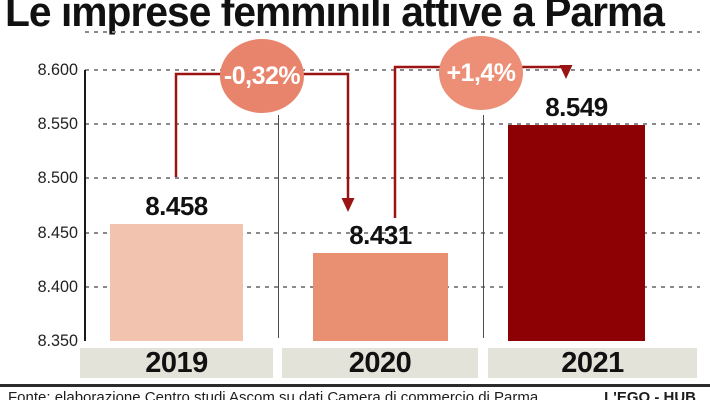 Image resolution: width=710 pixels, height=400 pixels. I want to click on y-axis-tick-label: 8.450, so click(57, 232).